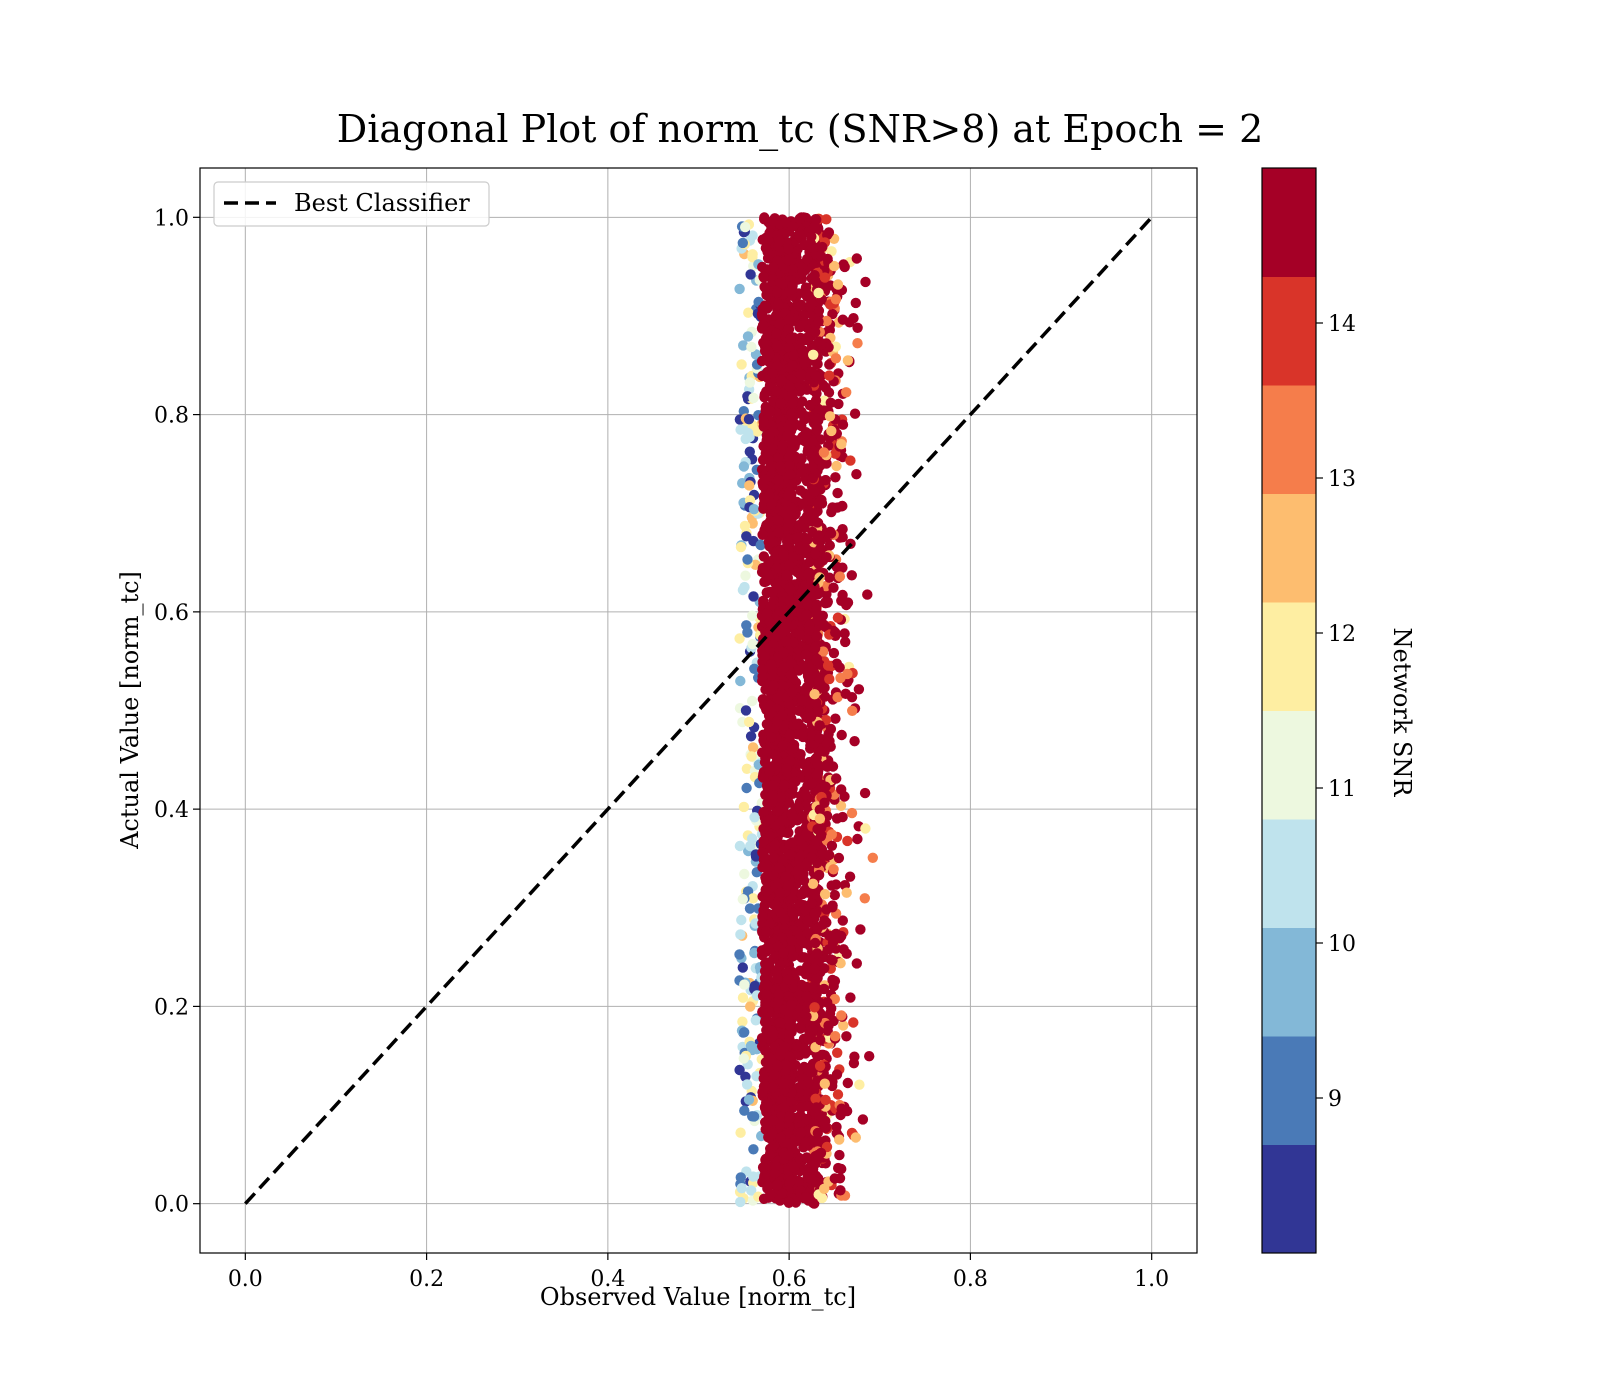  Describe the element at coordinates (1342, 324) in the screenshot. I see `colorbar-tick-label: 14` at that location.